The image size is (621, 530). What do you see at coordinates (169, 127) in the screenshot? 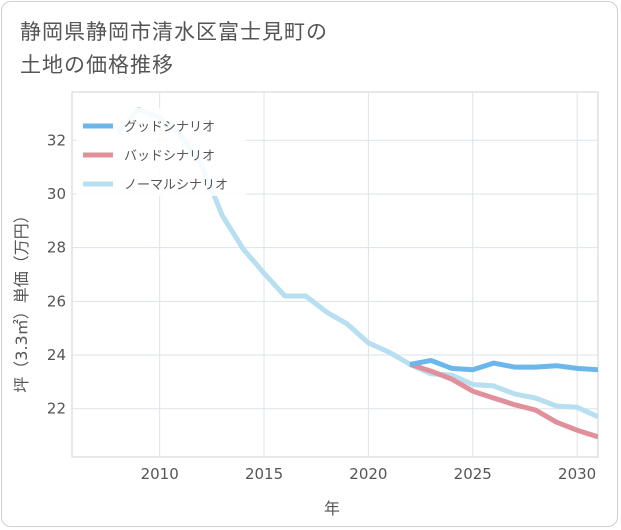
I see `legend-label: グッドシナリオ` at bounding box center [169, 127].